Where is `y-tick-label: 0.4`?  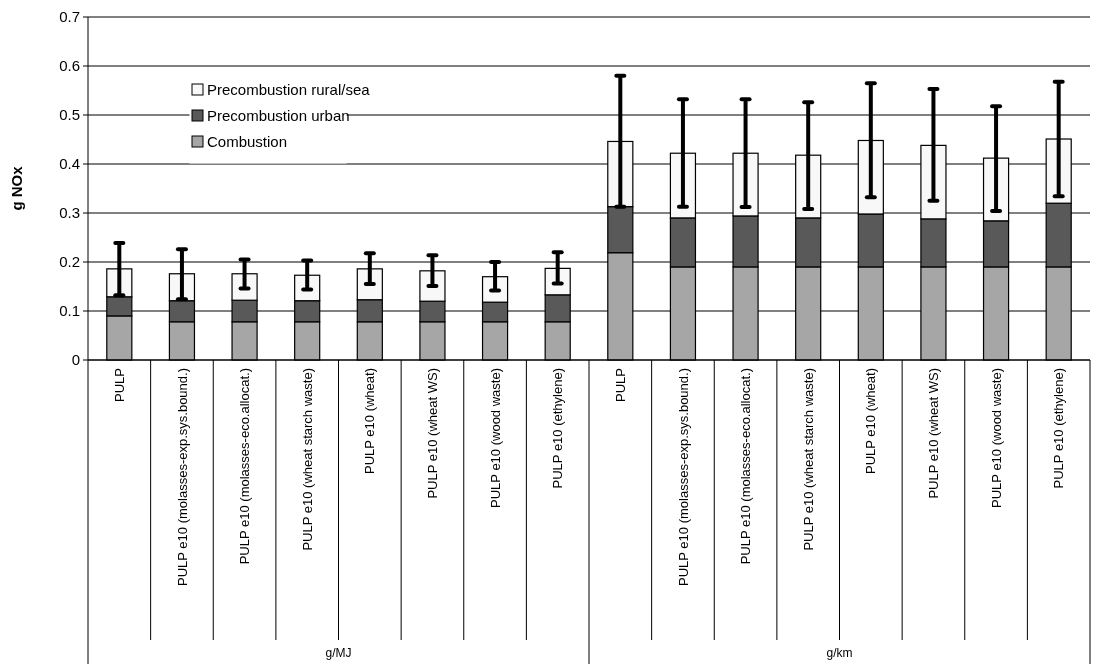
y-tick-label: 0.4 is located at coordinates (69, 164).